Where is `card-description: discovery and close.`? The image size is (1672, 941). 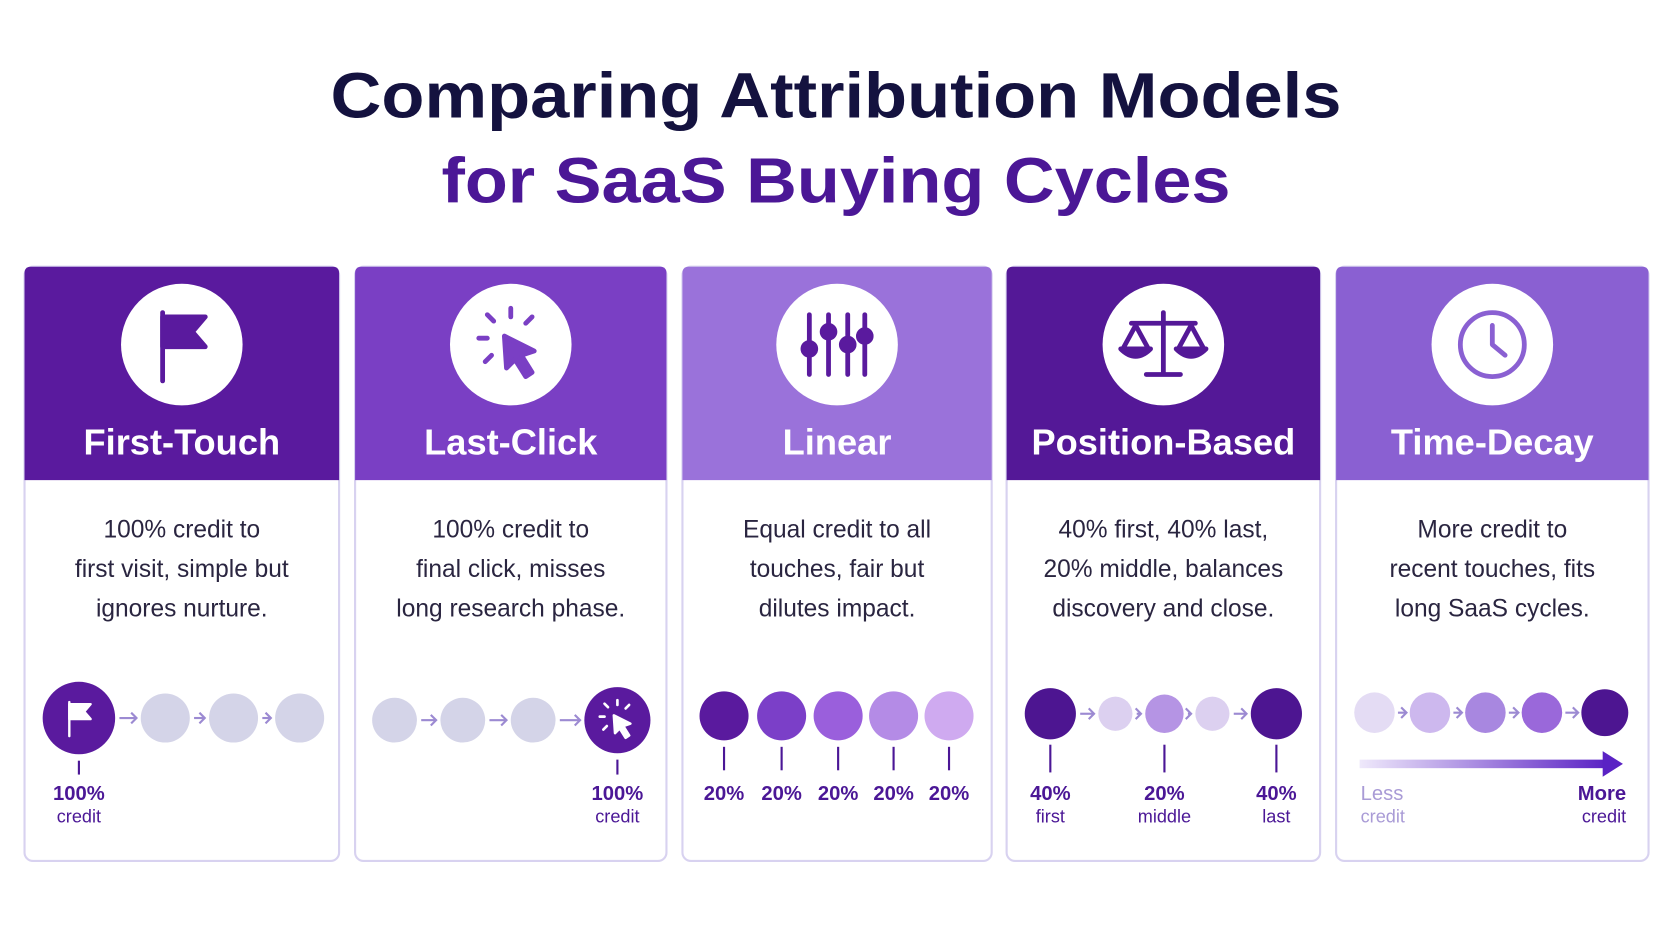 card-description: discovery and close. is located at coordinates (1163, 609).